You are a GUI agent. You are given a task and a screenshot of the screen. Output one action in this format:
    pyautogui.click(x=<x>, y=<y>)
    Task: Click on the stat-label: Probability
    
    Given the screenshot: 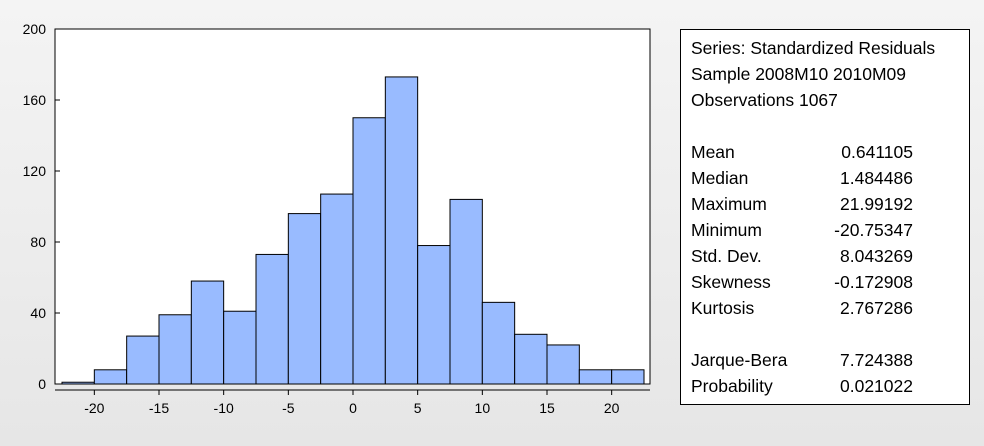 What is the action you would take?
    pyautogui.click(x=732, y=386)
    